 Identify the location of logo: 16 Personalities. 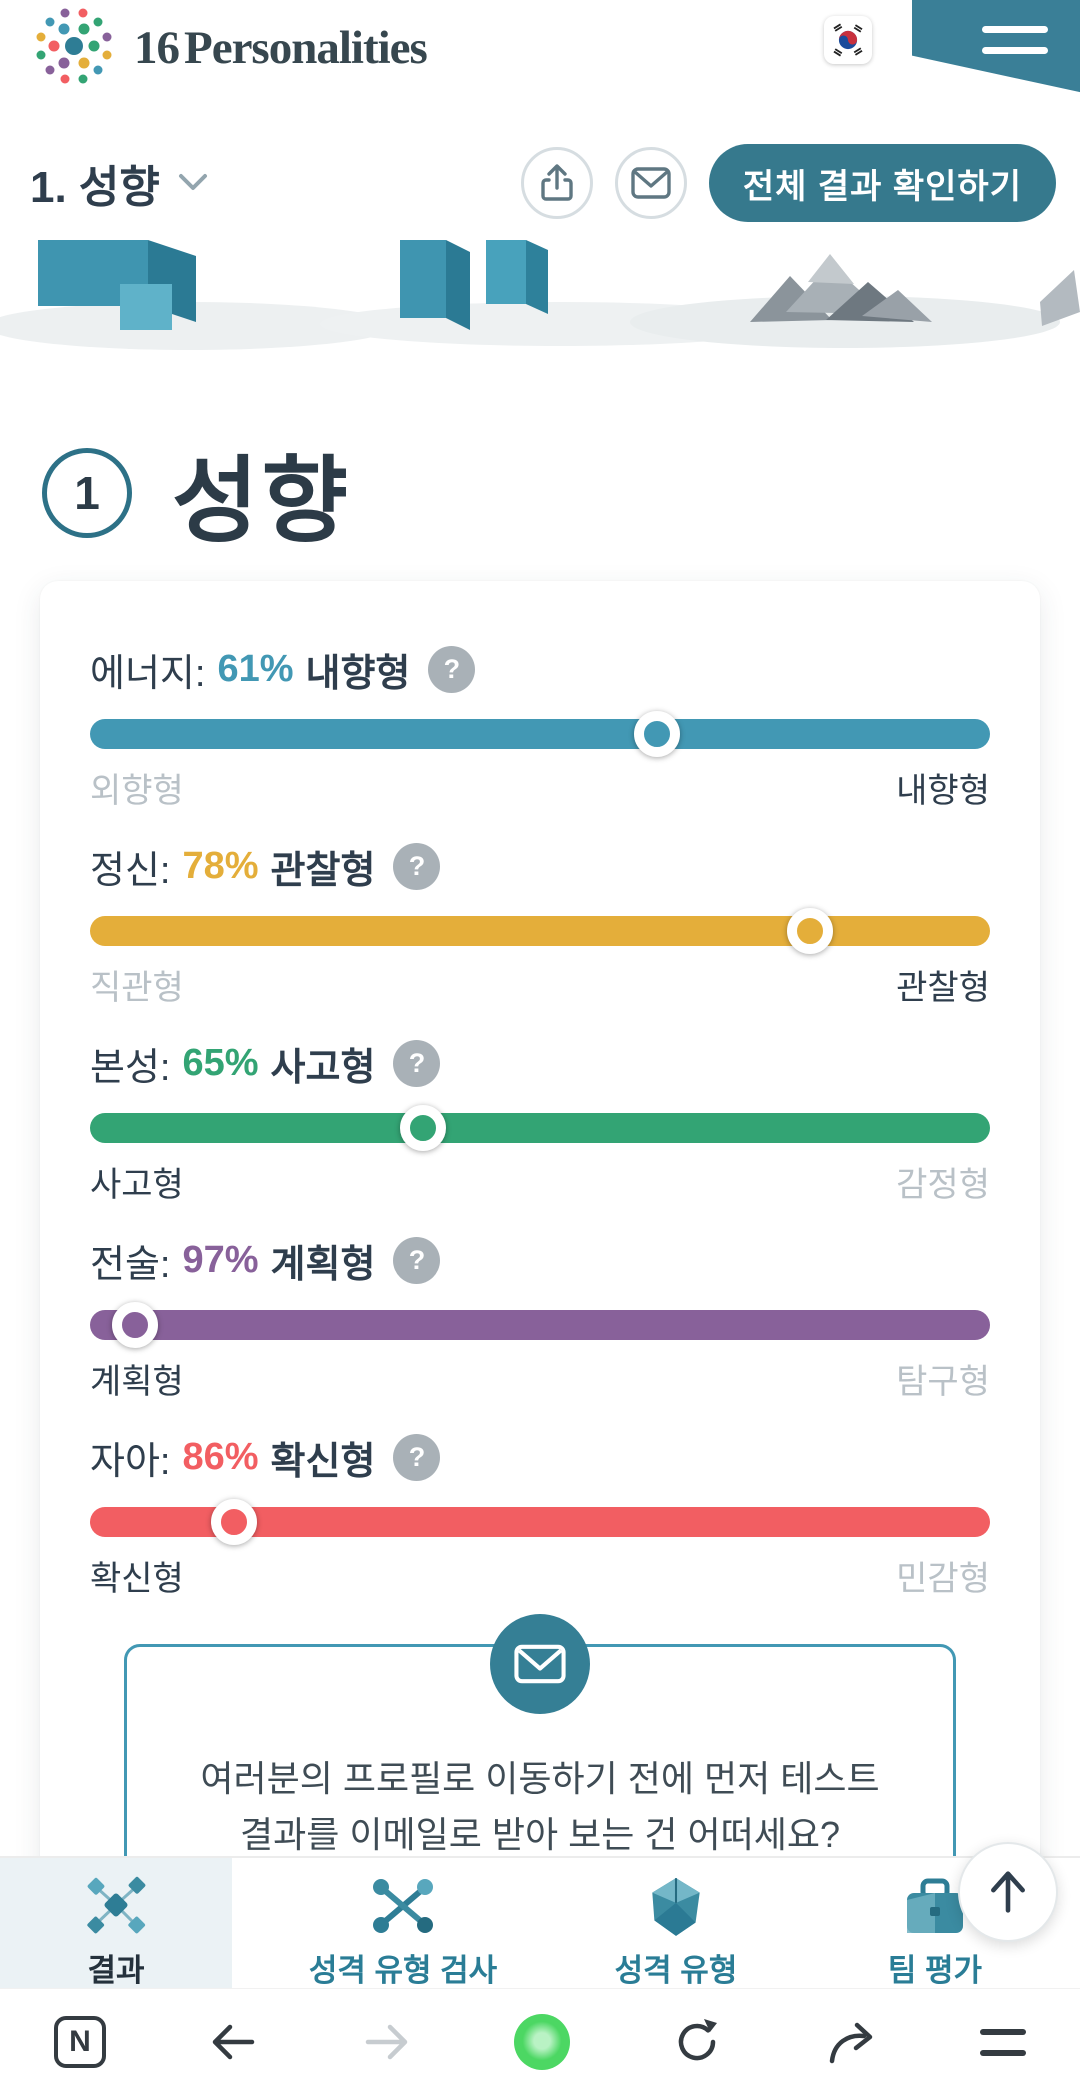
(227, 48).